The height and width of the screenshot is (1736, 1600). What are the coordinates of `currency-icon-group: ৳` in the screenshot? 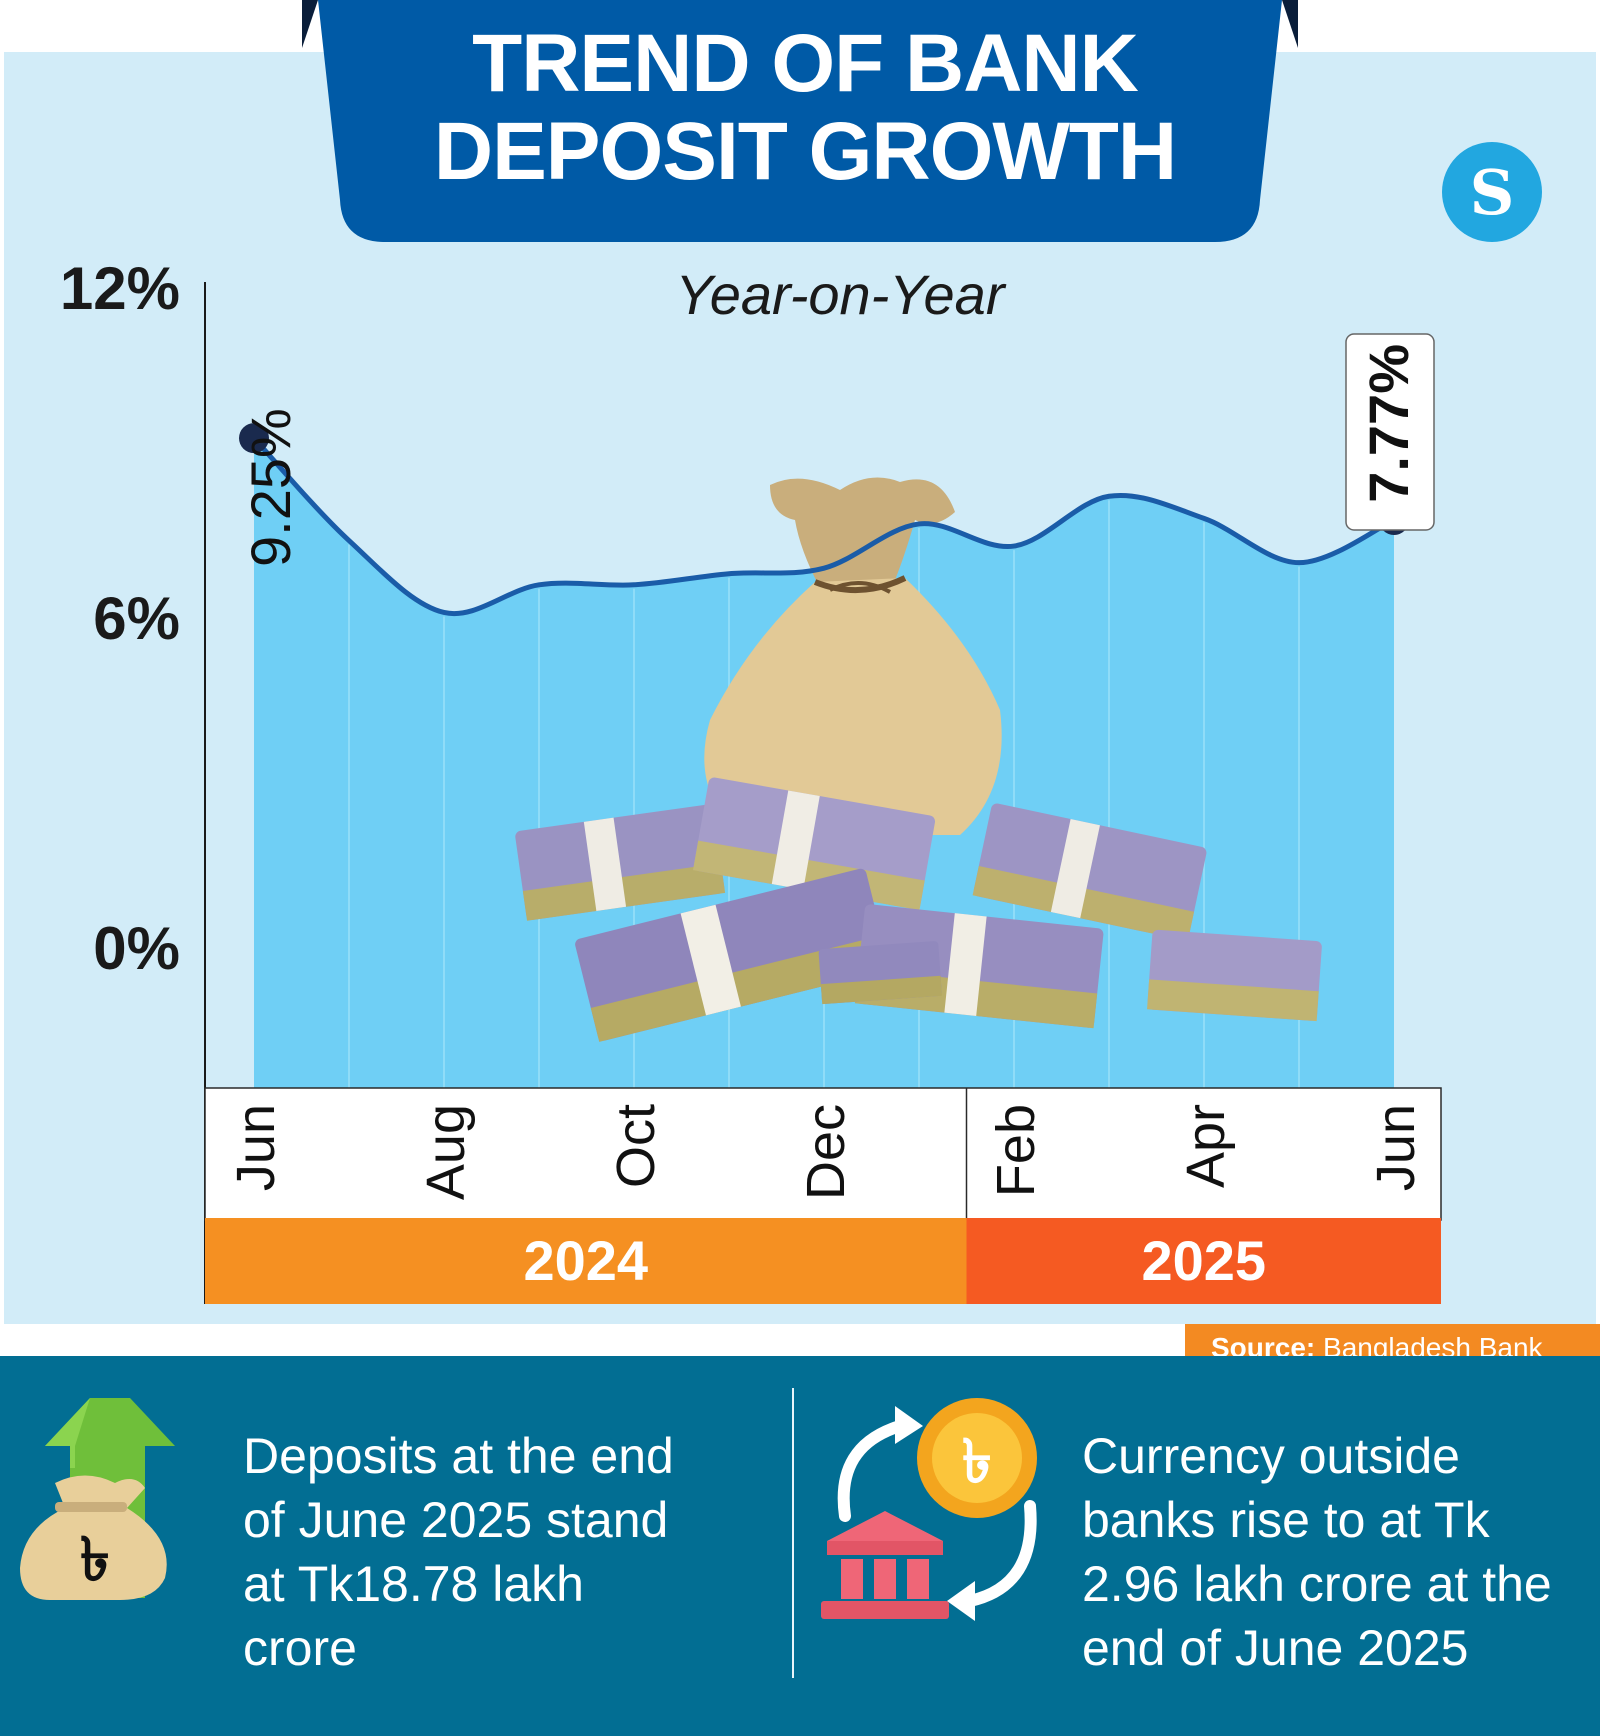 It's located at (929, 1509).